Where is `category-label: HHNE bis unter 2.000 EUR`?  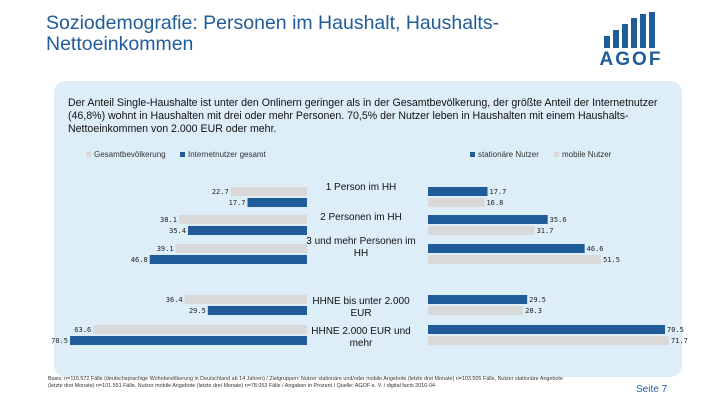
category-label: HHNE bis unter 2.000 EUR is located at coordinates (361, 307).